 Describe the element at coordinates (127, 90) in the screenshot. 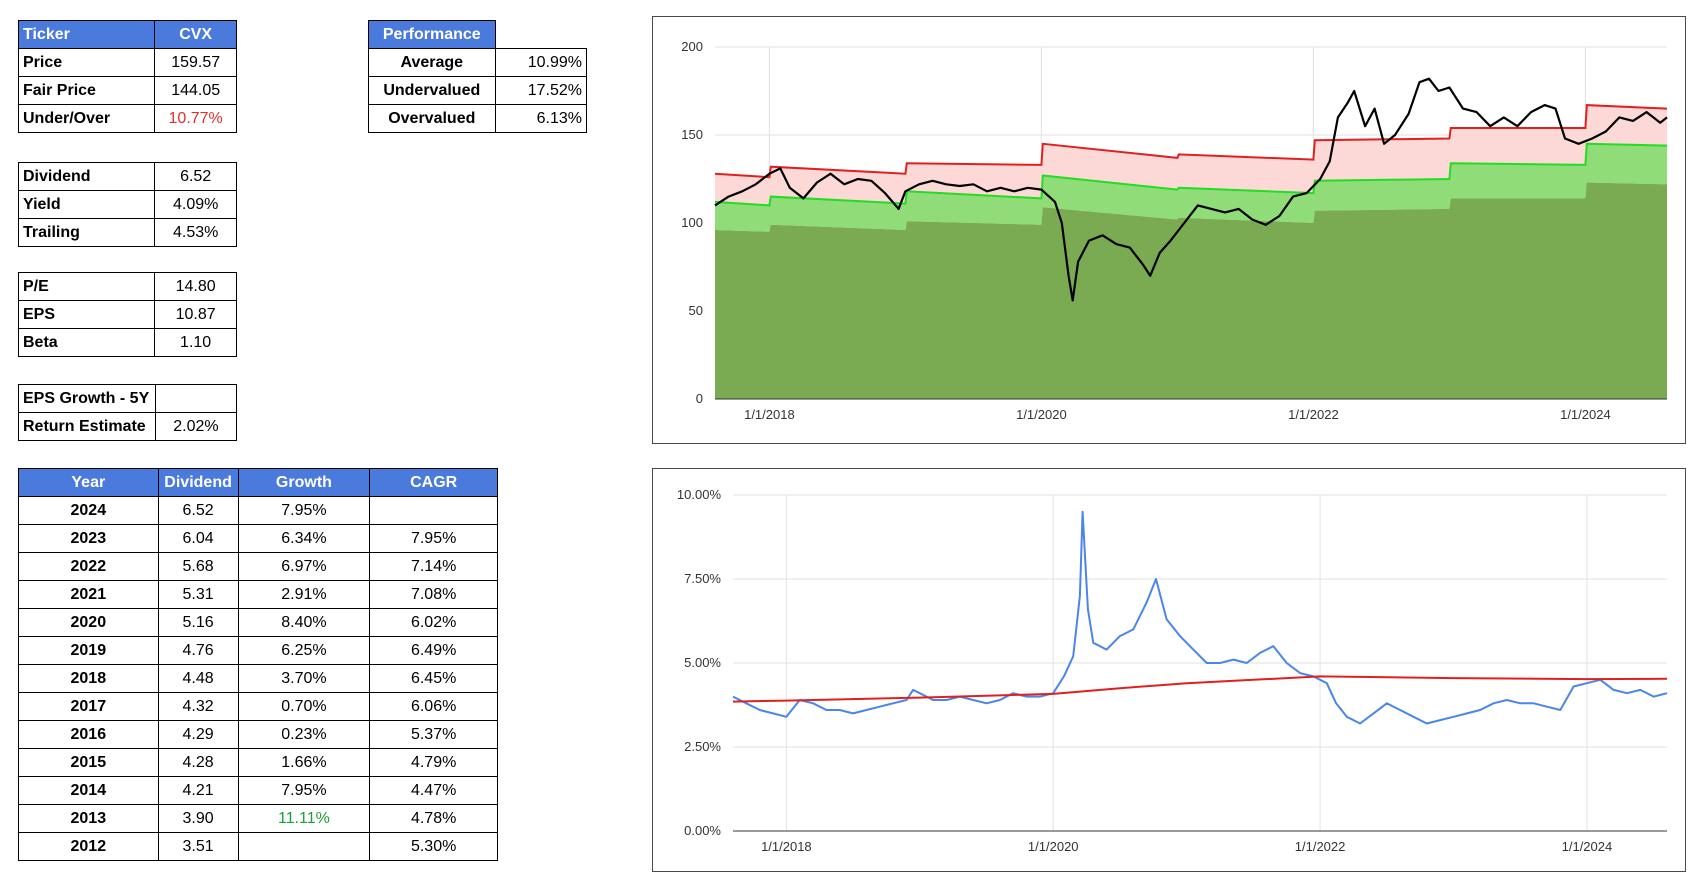

I see `table-row: Fair Price 144.05` at that location.